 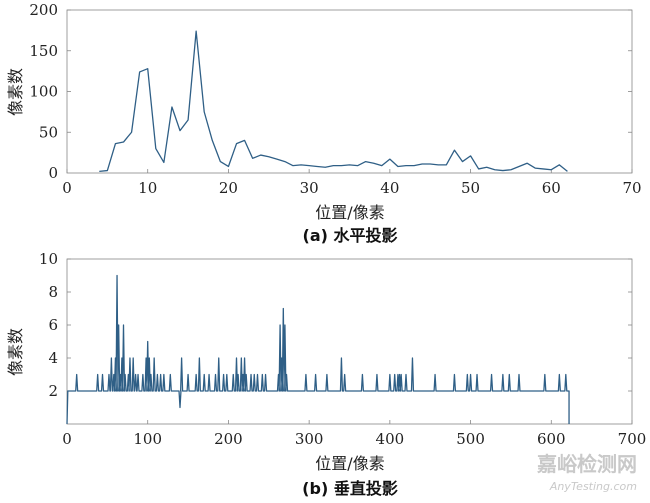 I want to click on y-tick-label: 8, so click(x=53, y=292).